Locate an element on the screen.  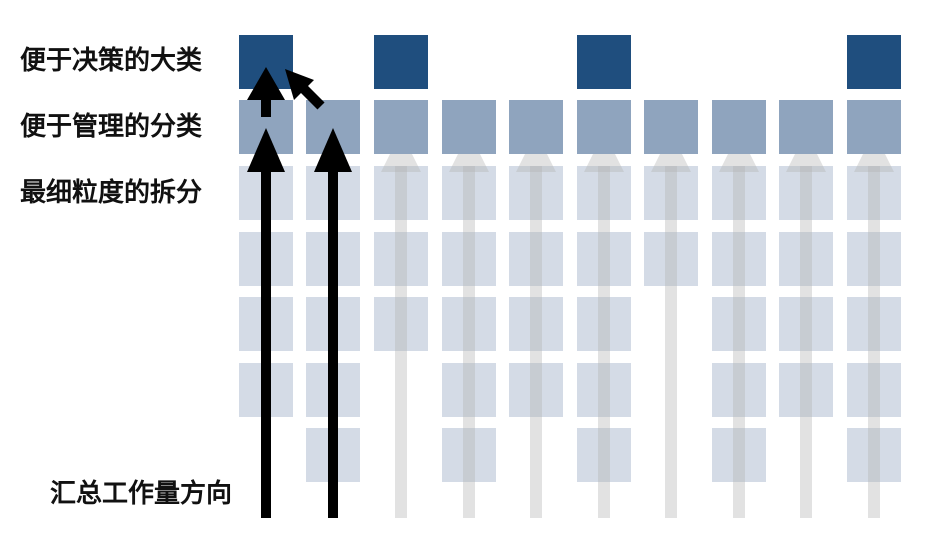
aggregation-direction-label: 汇总工作量方向 is located at coordinates (141, 494).